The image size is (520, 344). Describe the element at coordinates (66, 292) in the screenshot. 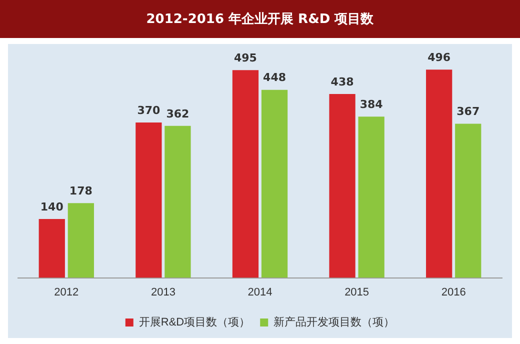

I see `x-tick-label: 2012` at that location.